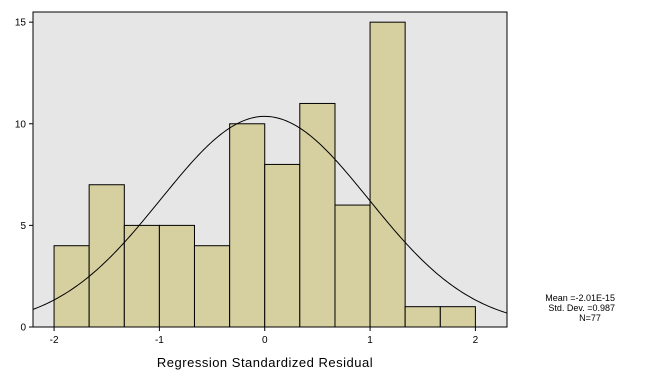 The image size is (645, 376). What do you see at coordinates (21, 23) in the screenshot?
I see `y-tick-label: 15` at bounding box center [21, 23].